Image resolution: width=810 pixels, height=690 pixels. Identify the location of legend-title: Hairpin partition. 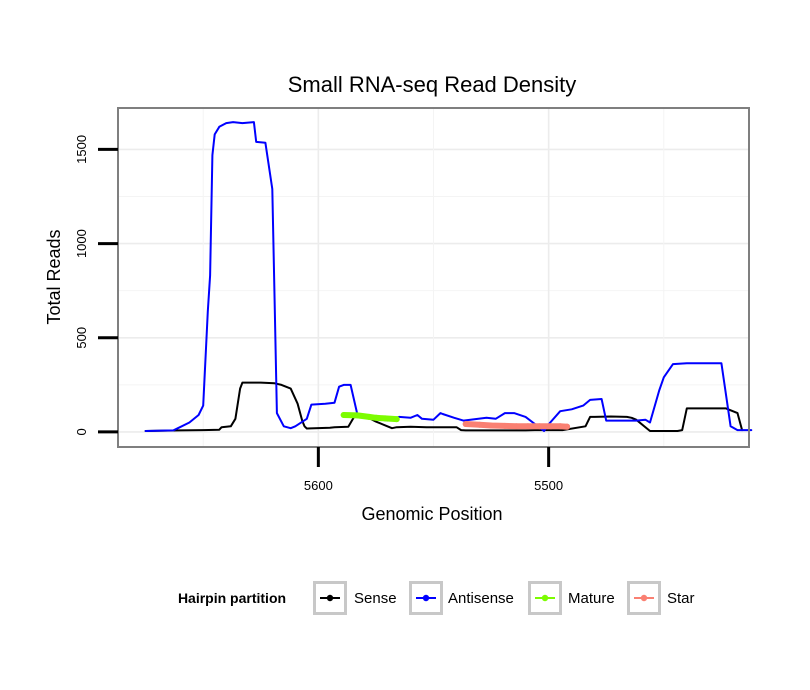
(232, 598).